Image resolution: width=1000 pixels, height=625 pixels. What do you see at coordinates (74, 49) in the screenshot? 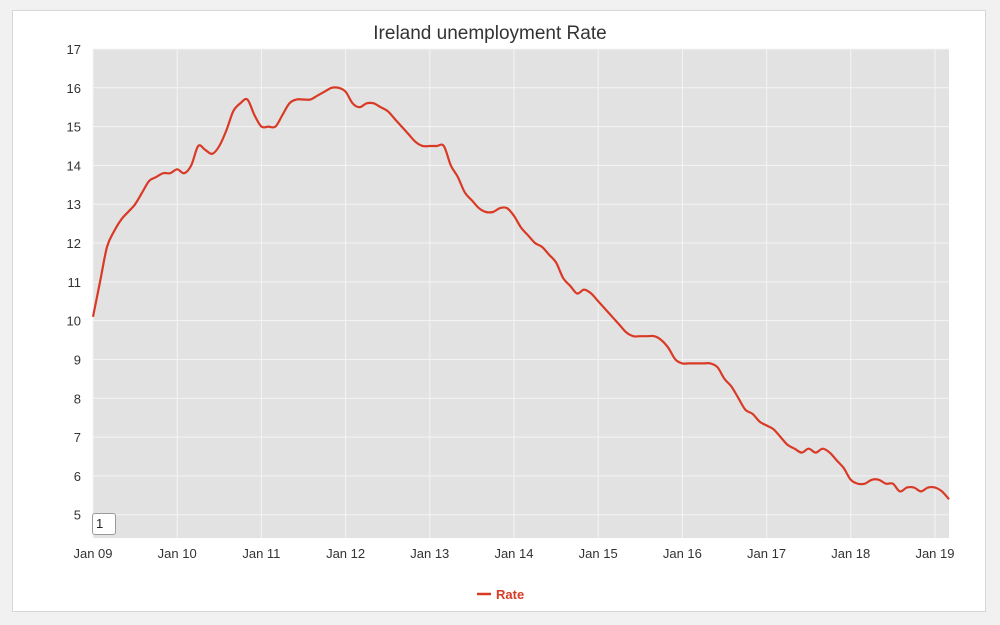
I see `y-tick-label: 17` at bounding box center [74, 49].